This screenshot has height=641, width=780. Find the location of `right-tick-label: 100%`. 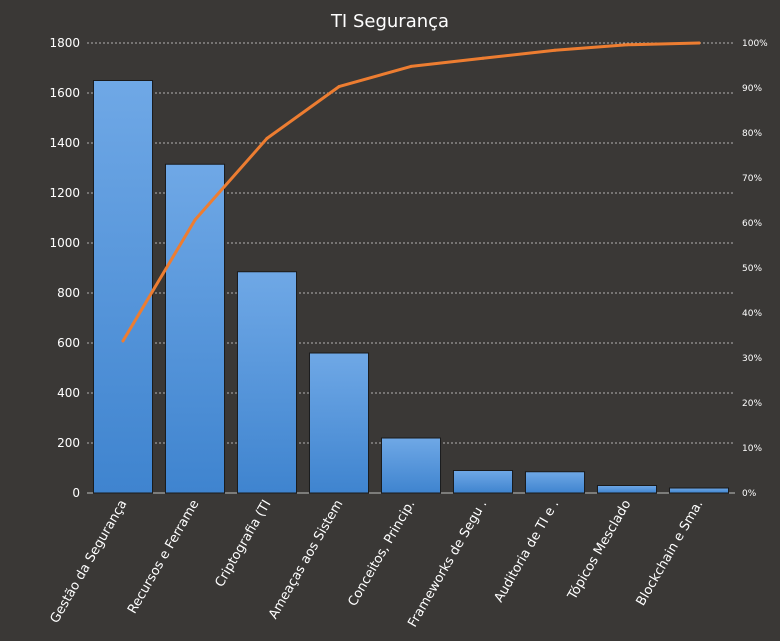

right-tick-label: 100% is located at coordinates (755, 44).